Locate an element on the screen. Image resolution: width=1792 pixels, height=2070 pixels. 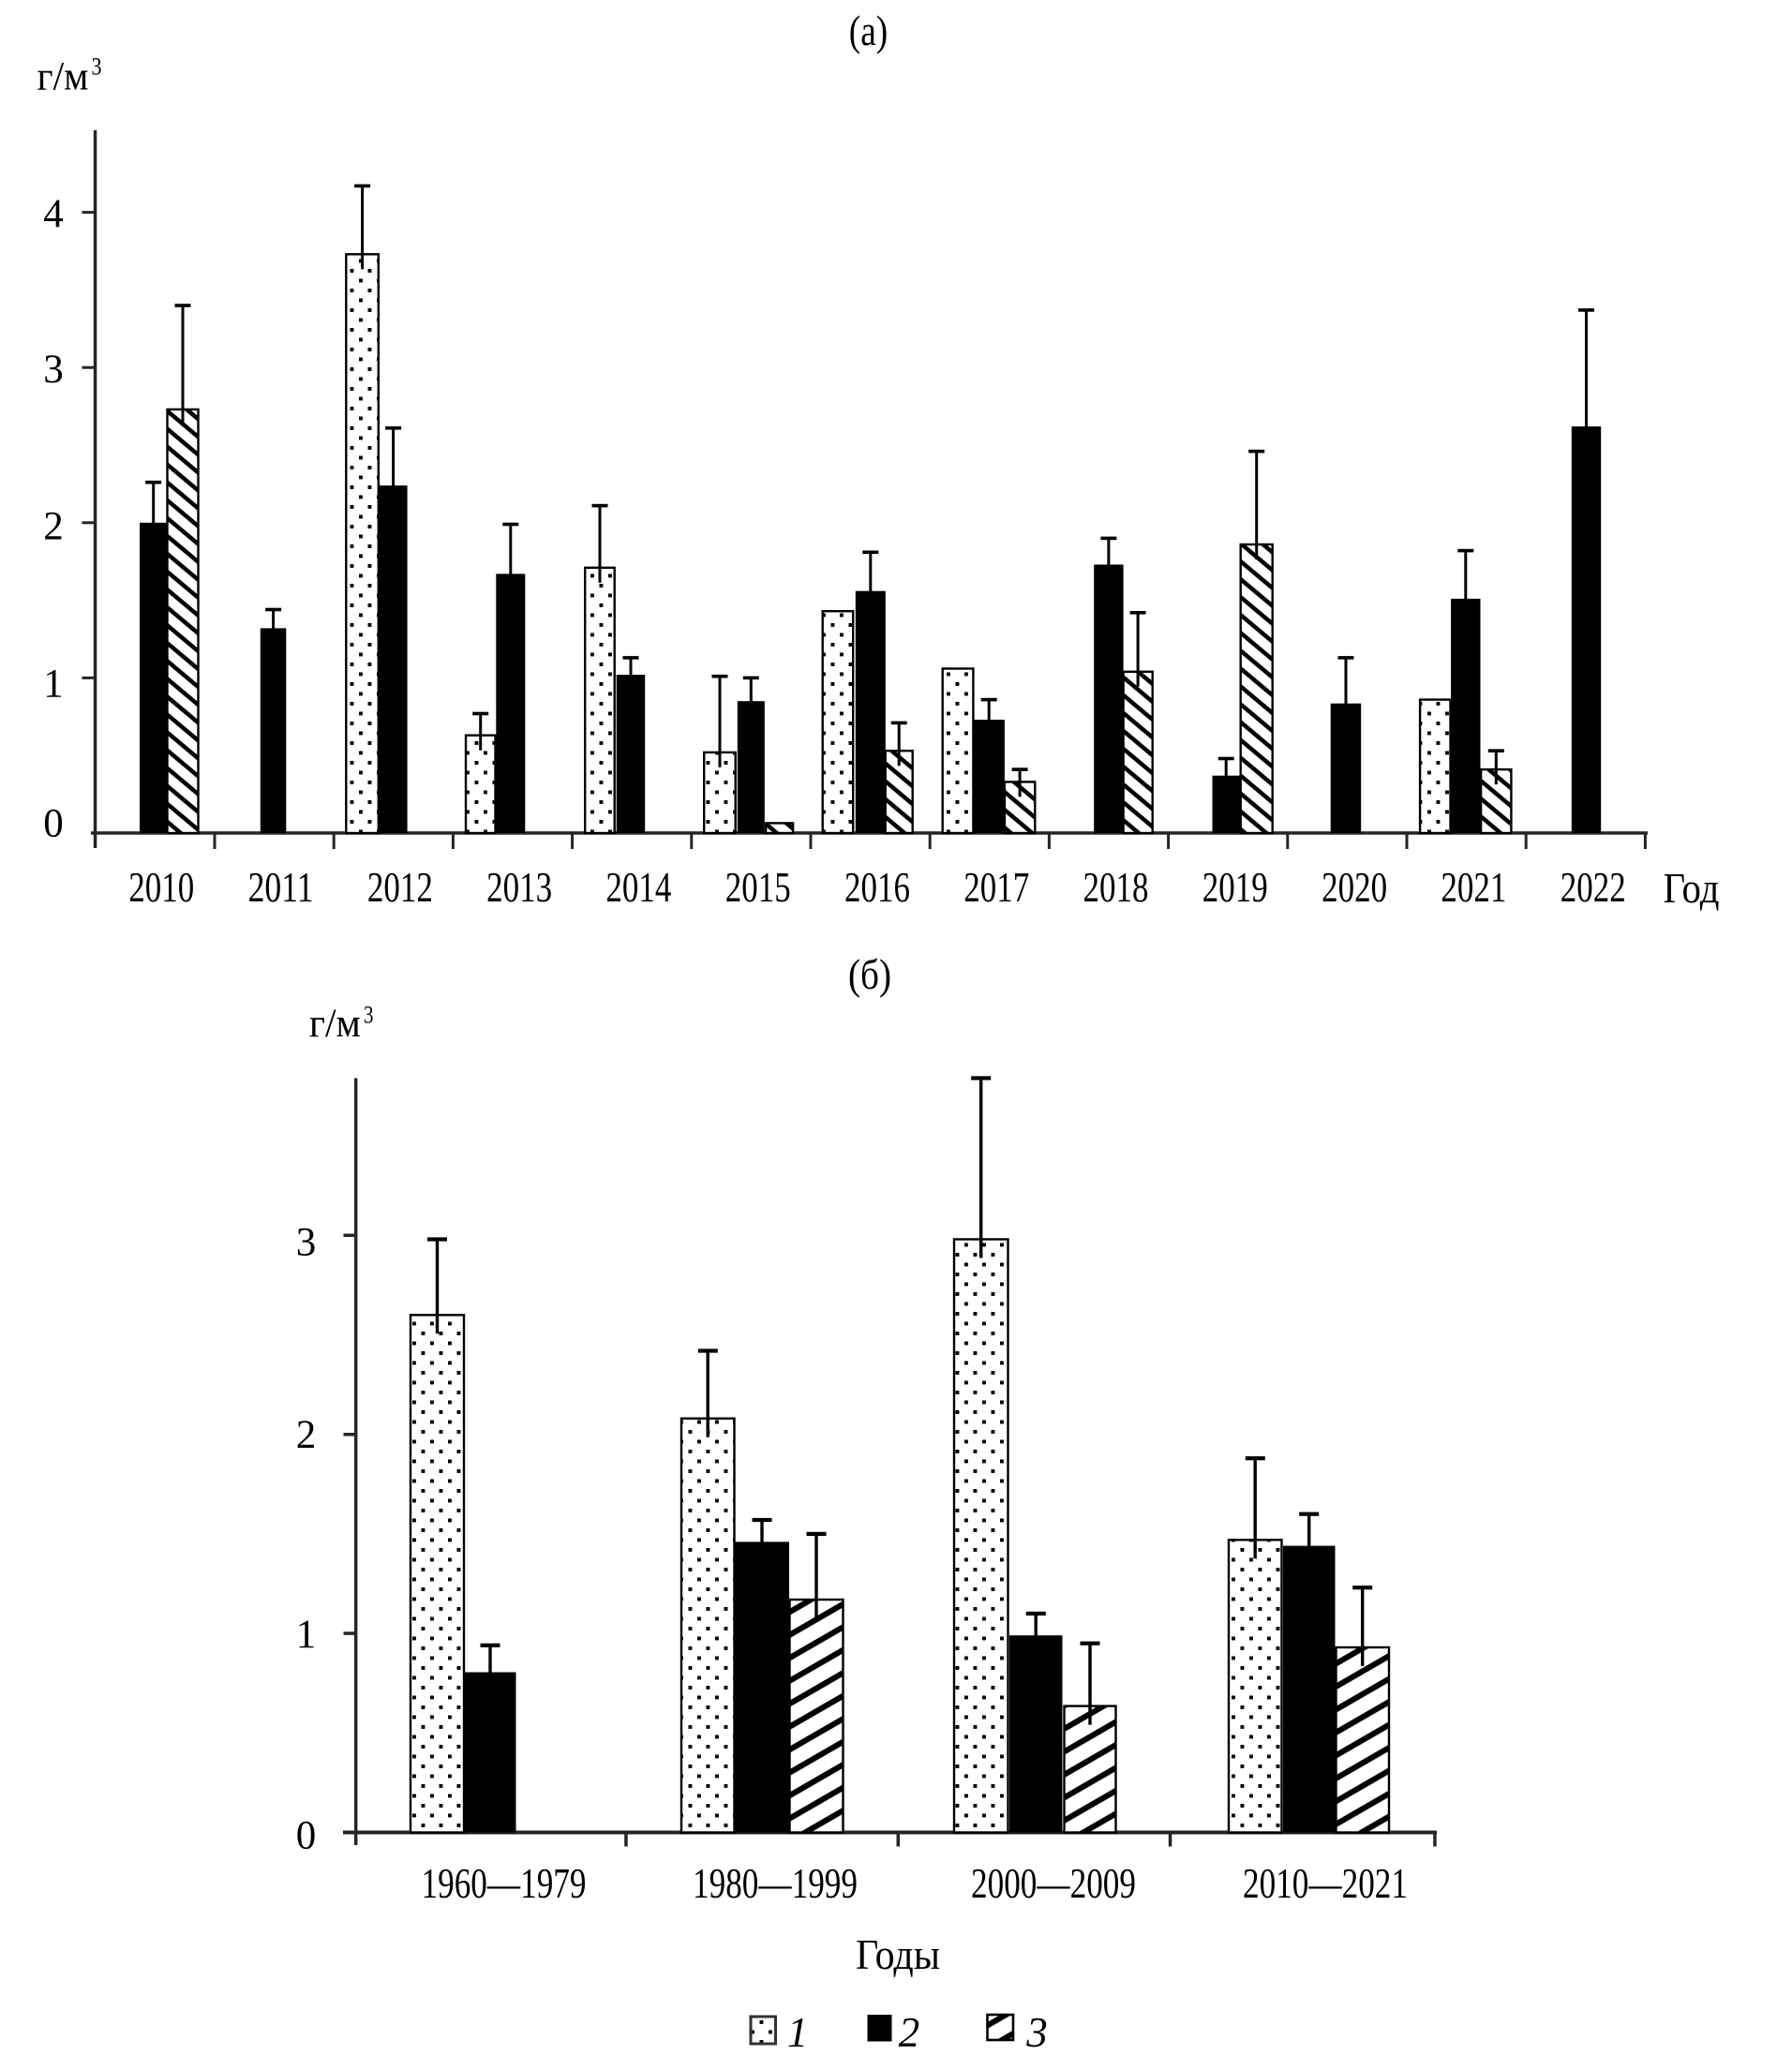
svg-text: 2013 is located at coordinates (519, 888).